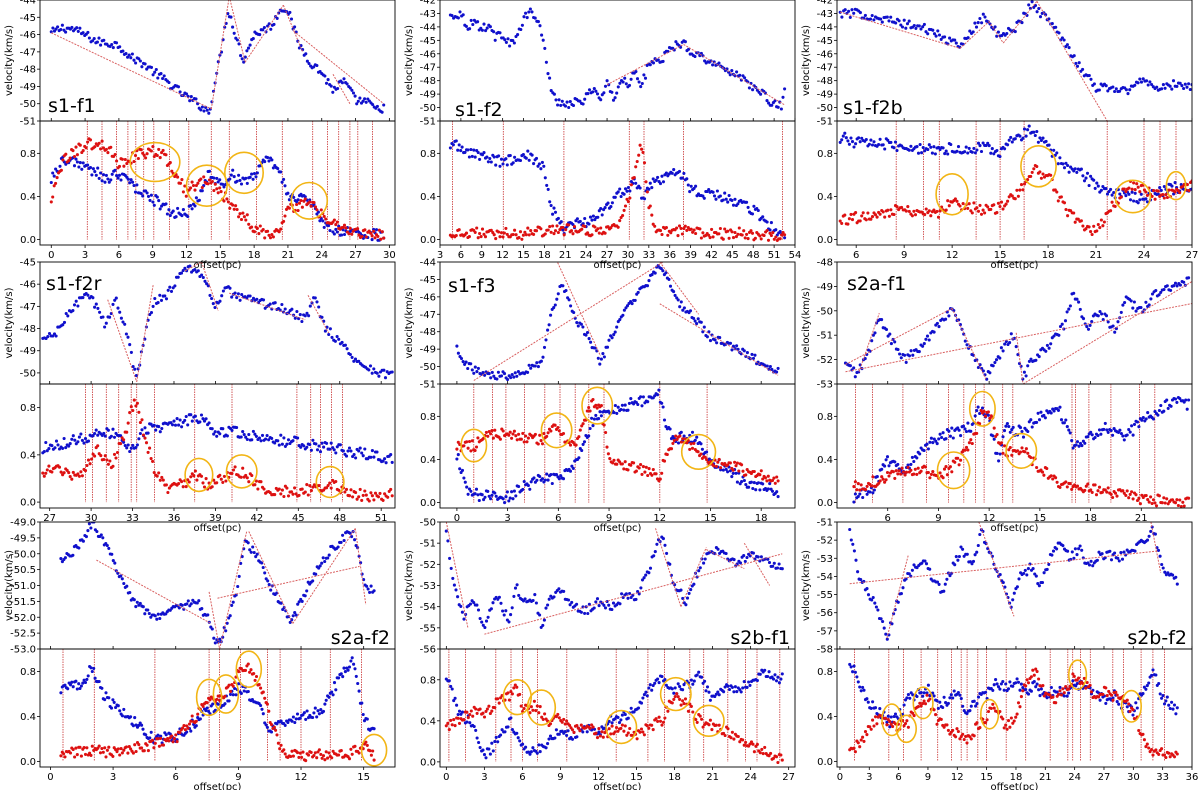  Describe the element at coordinates (825, 14) in the screenshot. I see `velocity-tick-label: -43` at that location.